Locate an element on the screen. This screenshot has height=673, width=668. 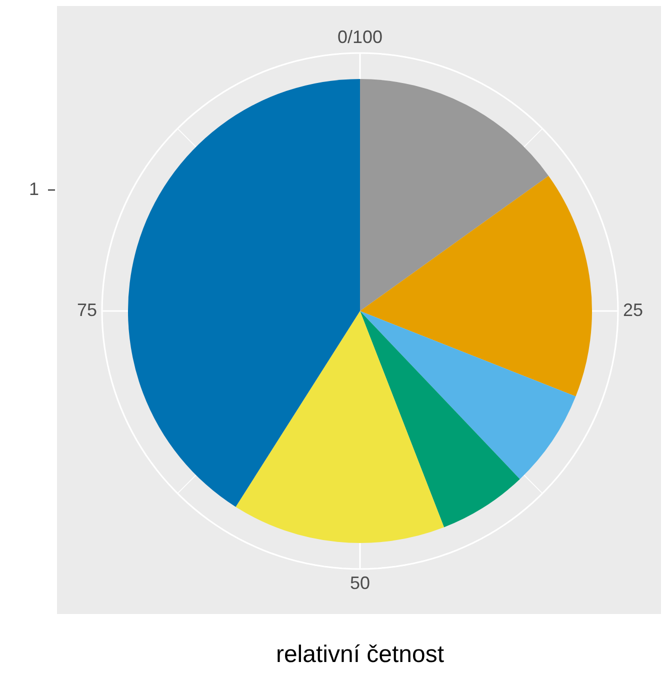
text: relativní četnost is located at coordinates (360, 654).